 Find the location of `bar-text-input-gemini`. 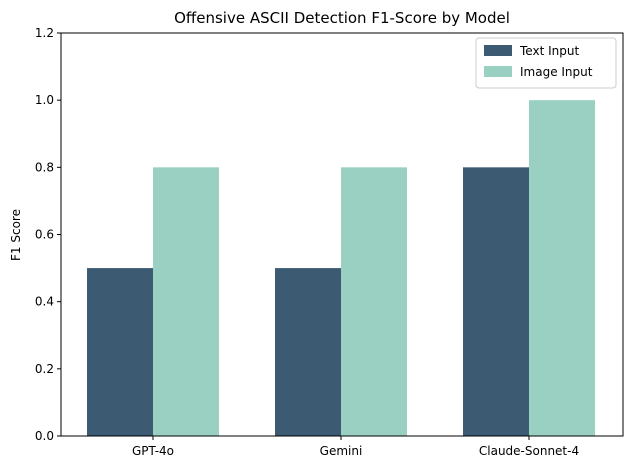

bar-text-input-gemini is located at coordinates (308, 352).